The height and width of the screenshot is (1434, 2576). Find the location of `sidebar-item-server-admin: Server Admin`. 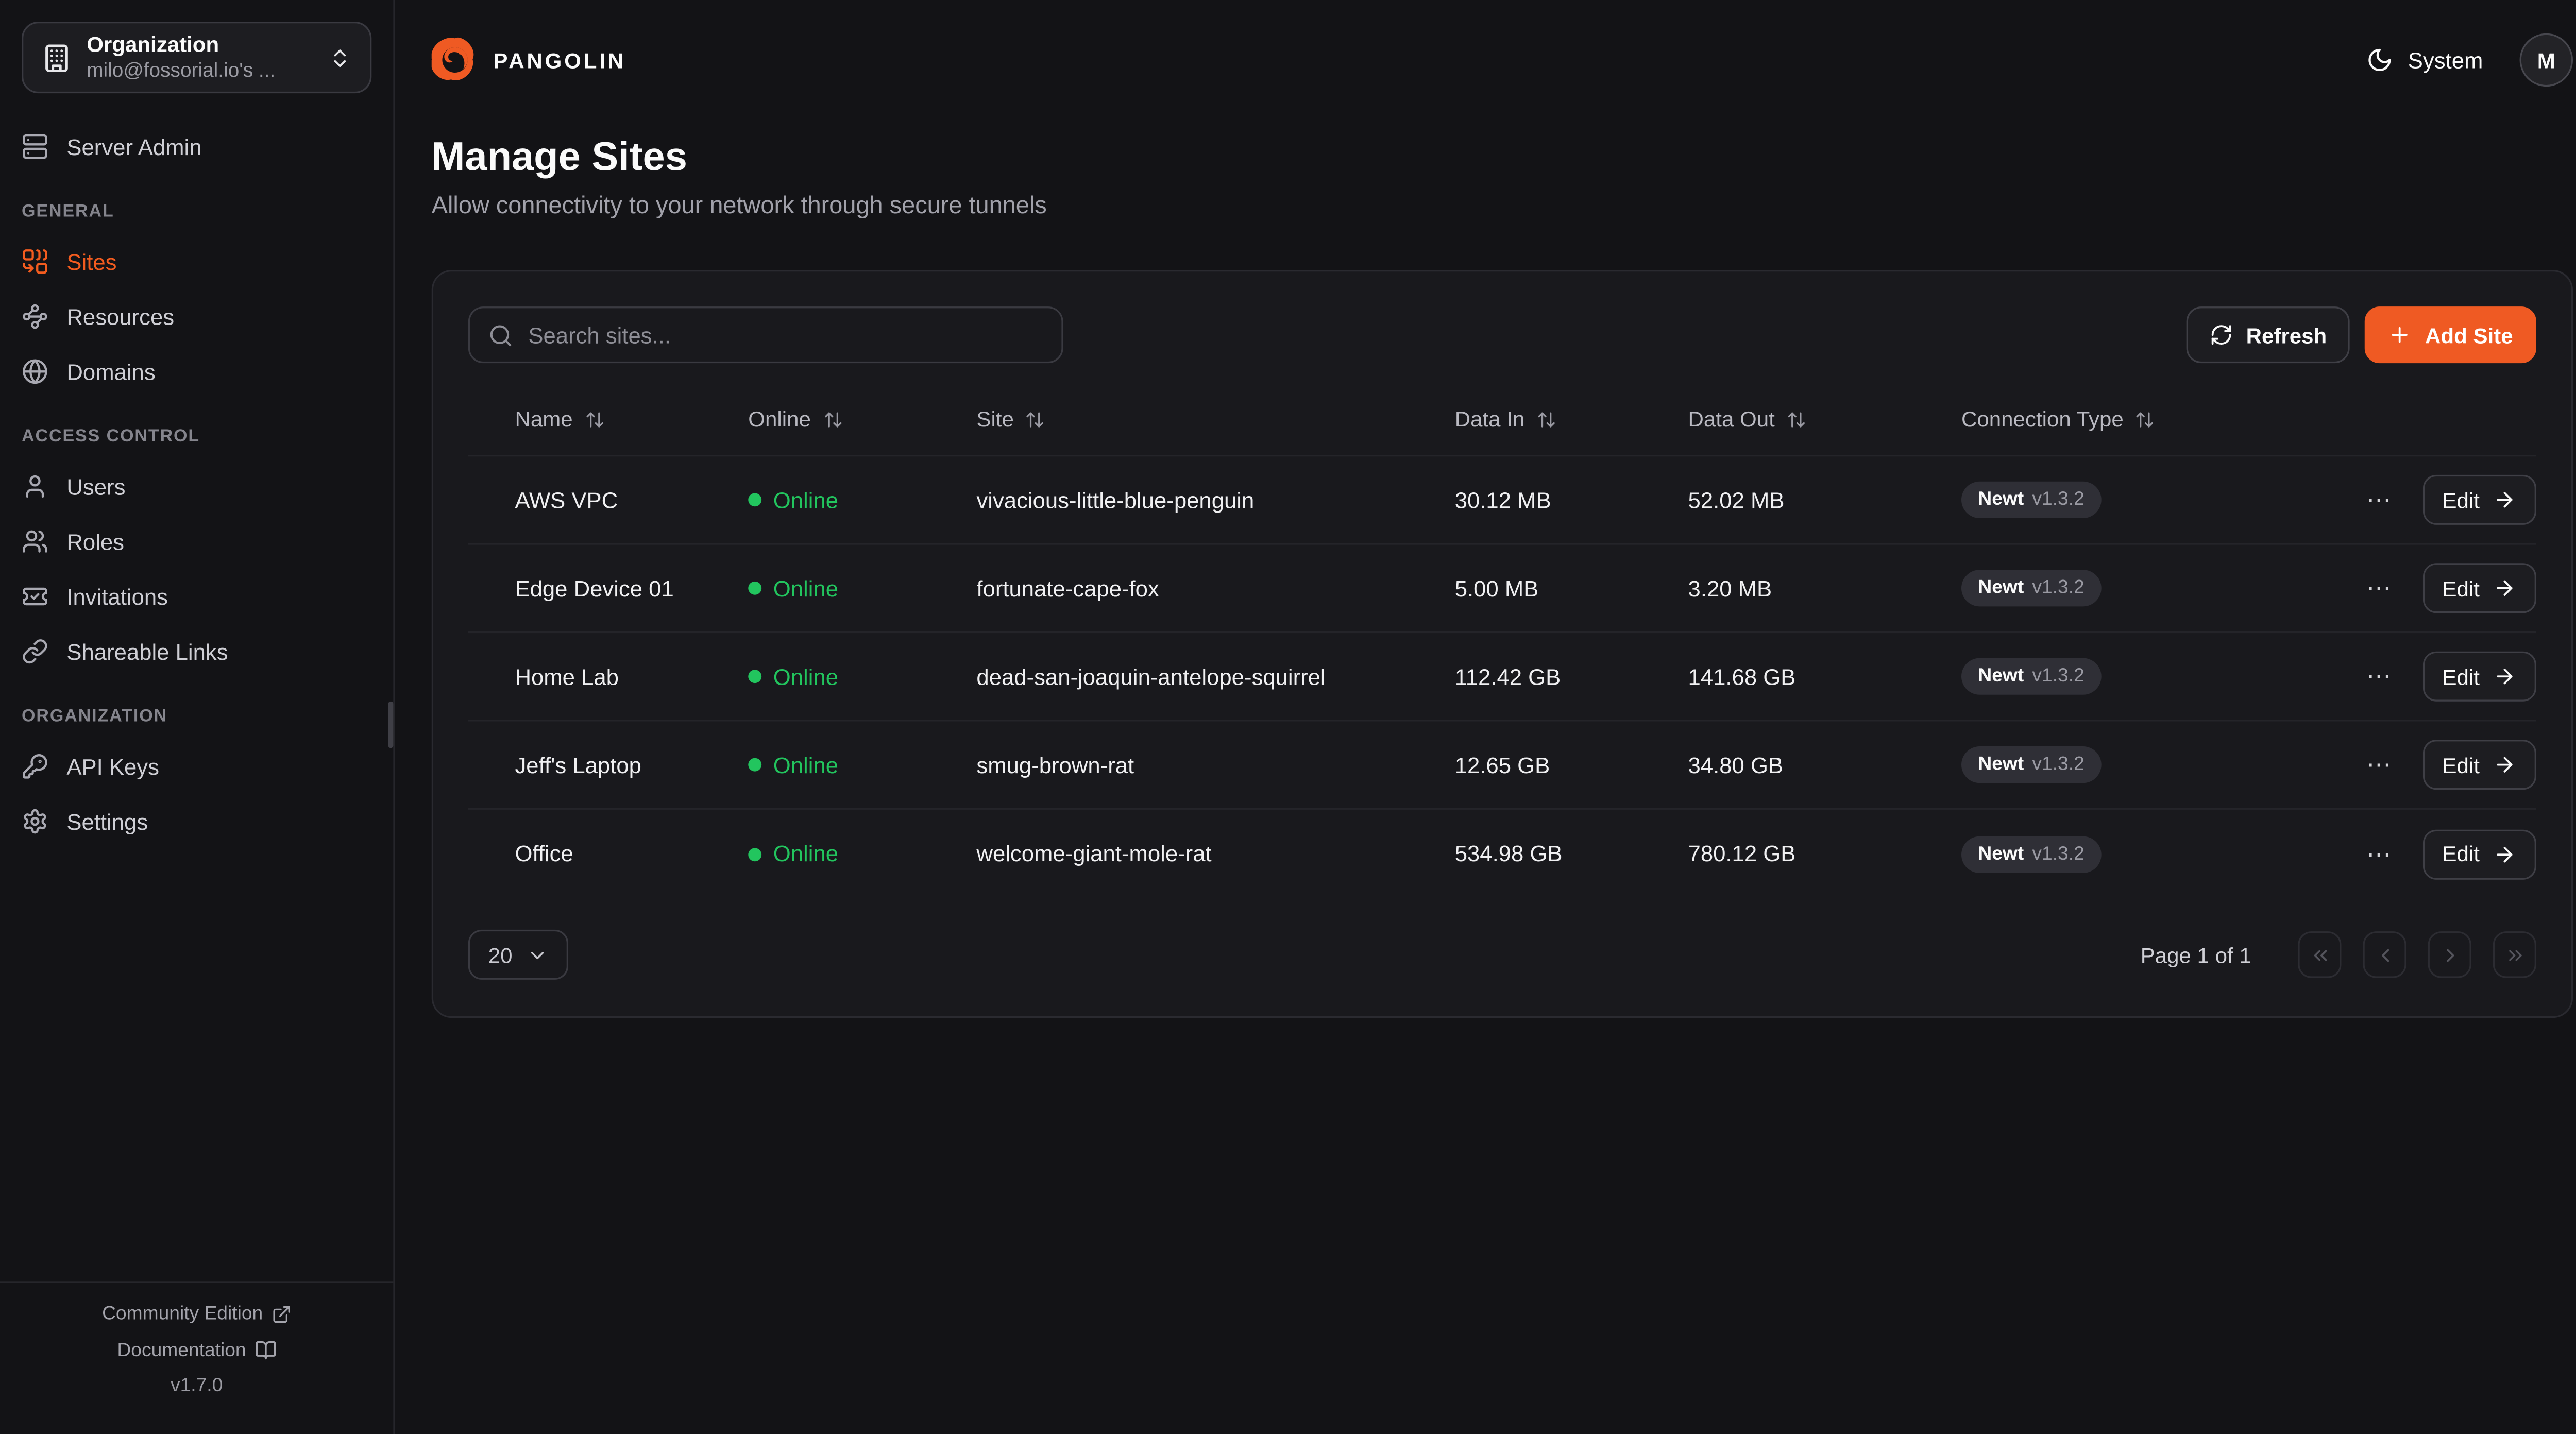

sidebar-item-server-admin: Server Admin is located at coordinates (196, 146).